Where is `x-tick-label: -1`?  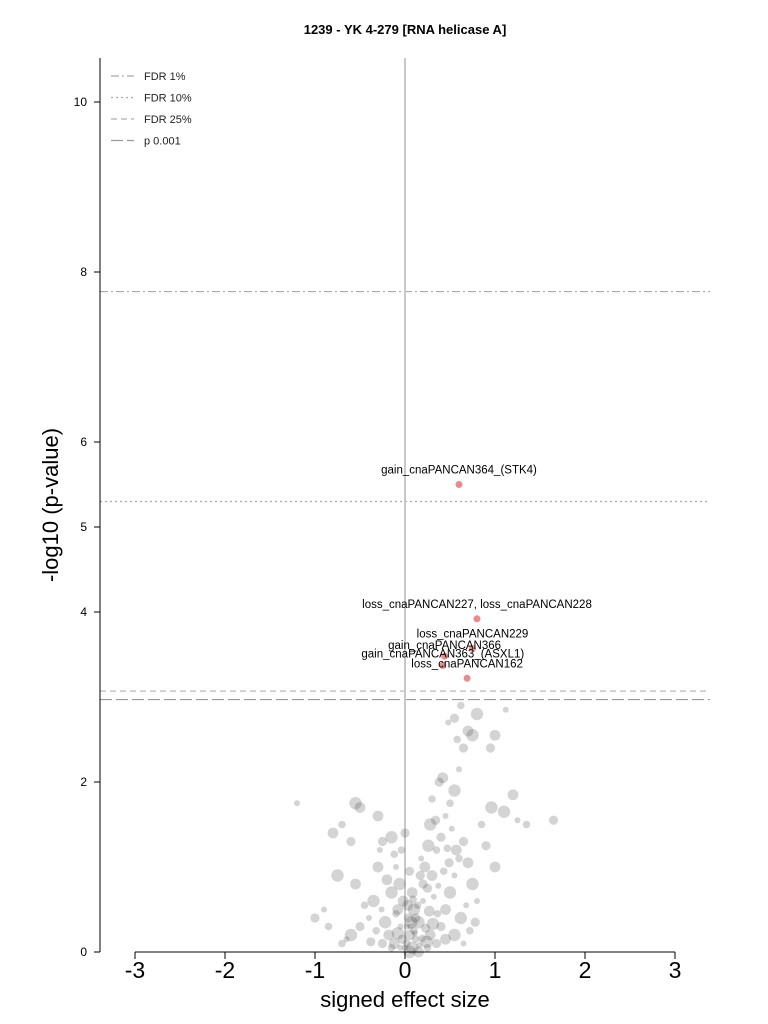 x-tick-label: -1 is located at coordinates (315, 970).